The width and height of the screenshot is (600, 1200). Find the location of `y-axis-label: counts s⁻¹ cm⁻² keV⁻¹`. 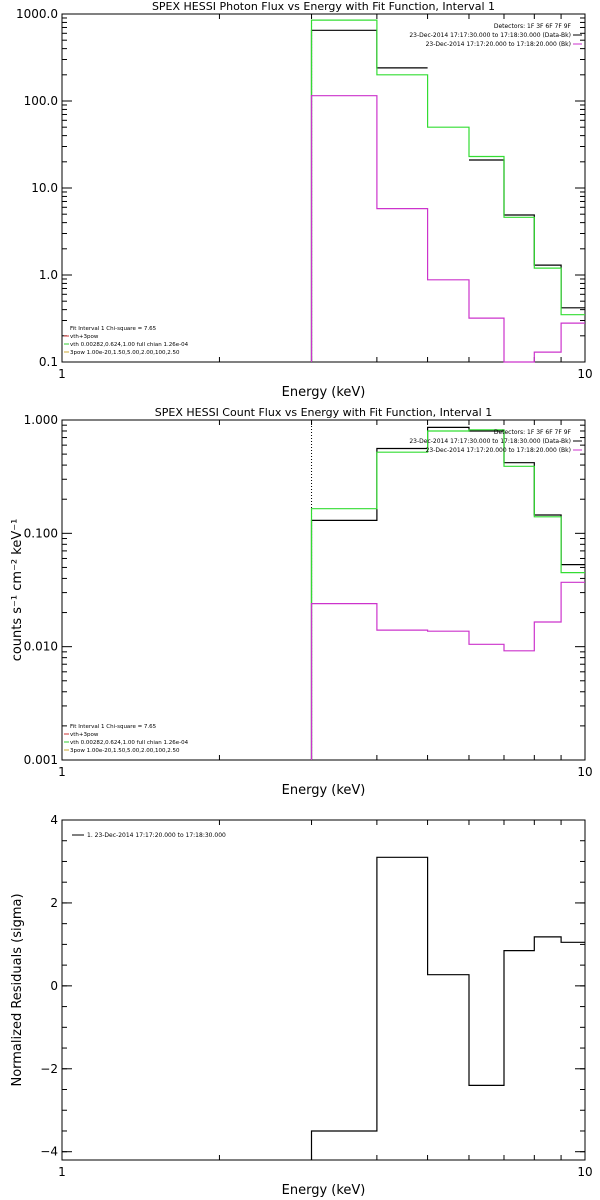

y-axis-label: counts s⁻¹ cm⁻² keV⁻¹ is located at coordinates (17, 590).